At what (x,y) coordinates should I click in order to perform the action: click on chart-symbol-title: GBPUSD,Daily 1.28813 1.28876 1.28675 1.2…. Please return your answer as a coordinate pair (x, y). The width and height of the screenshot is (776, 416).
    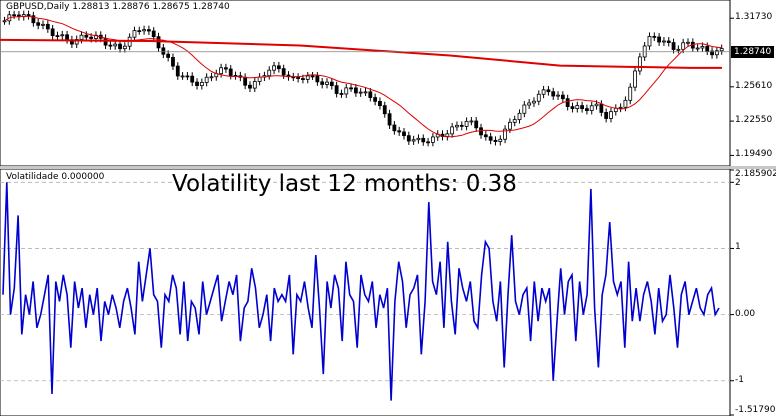
    Looking at the image, I should click on (118, 7).